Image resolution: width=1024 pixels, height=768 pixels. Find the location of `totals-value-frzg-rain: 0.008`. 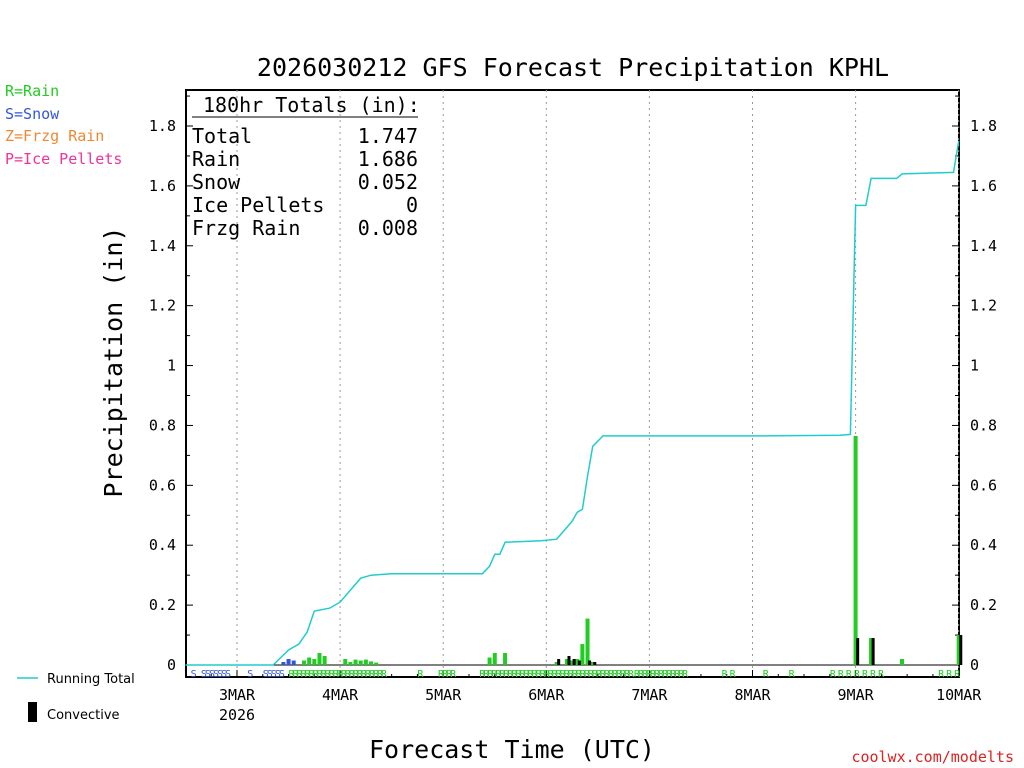

totals-value-frzg-rain: 0.008 is located at coordinates (388, 228).